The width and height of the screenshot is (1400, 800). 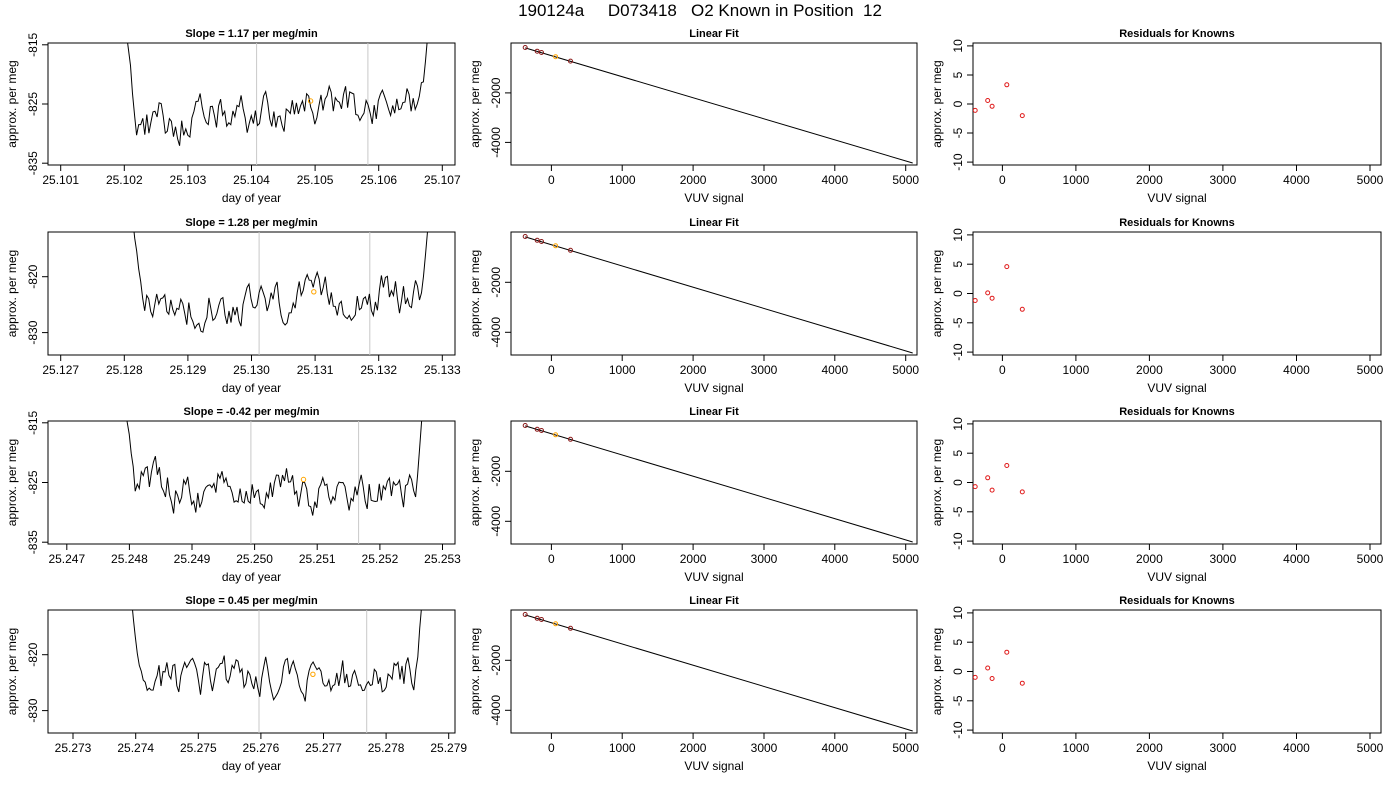 I want to click on y-tick-label: -825, so click(x=33, y=482).